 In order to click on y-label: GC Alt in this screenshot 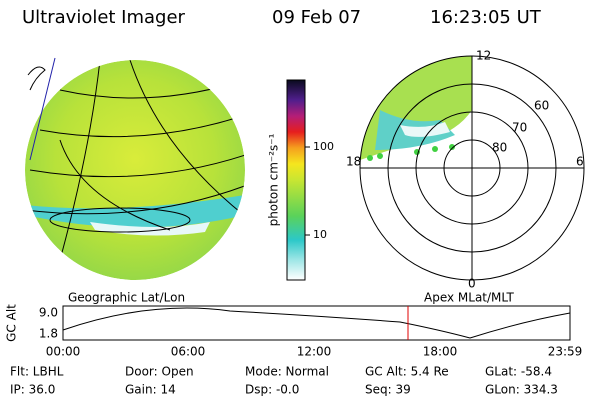, I will do `click(12, 323)`.